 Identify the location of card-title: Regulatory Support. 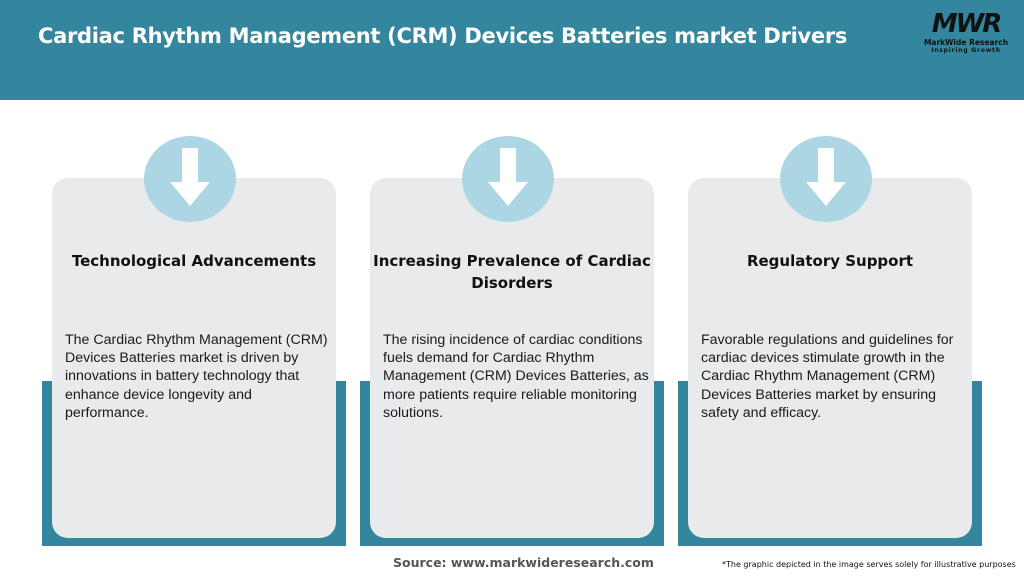
(830, 261).